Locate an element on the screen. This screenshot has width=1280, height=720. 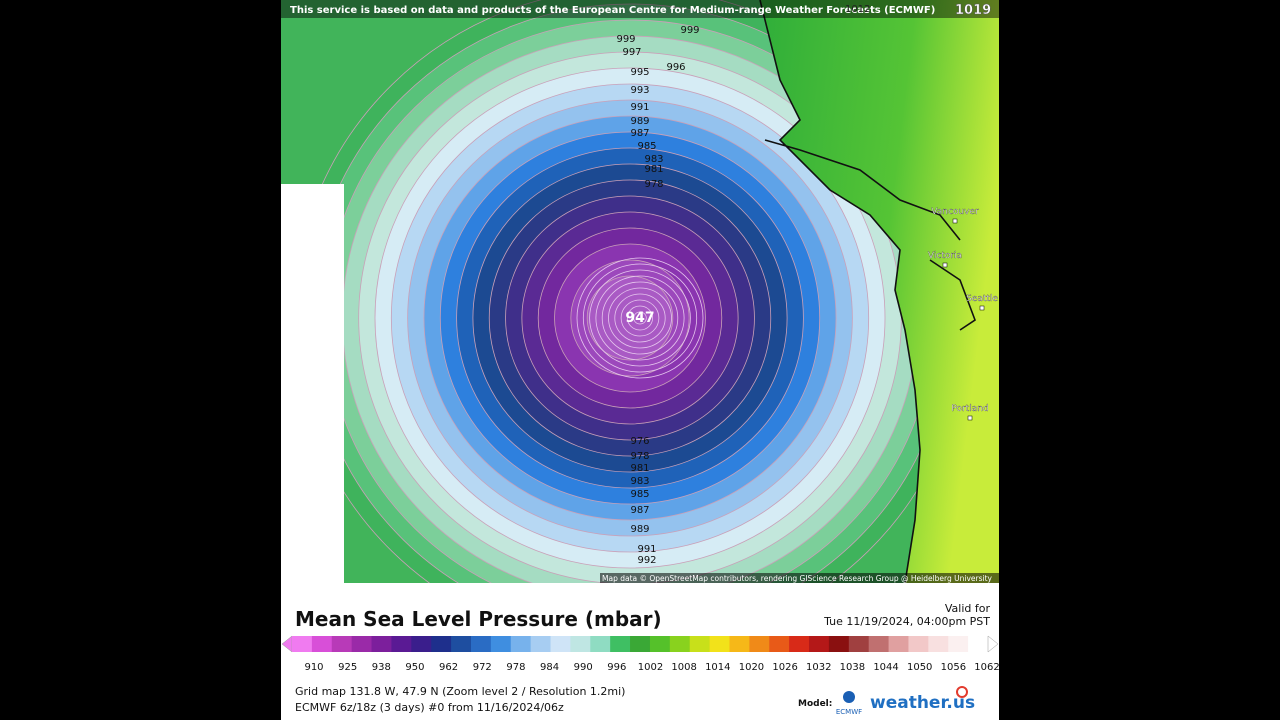
scale-tick-label: 1056 is located at coordinates (953, 667).